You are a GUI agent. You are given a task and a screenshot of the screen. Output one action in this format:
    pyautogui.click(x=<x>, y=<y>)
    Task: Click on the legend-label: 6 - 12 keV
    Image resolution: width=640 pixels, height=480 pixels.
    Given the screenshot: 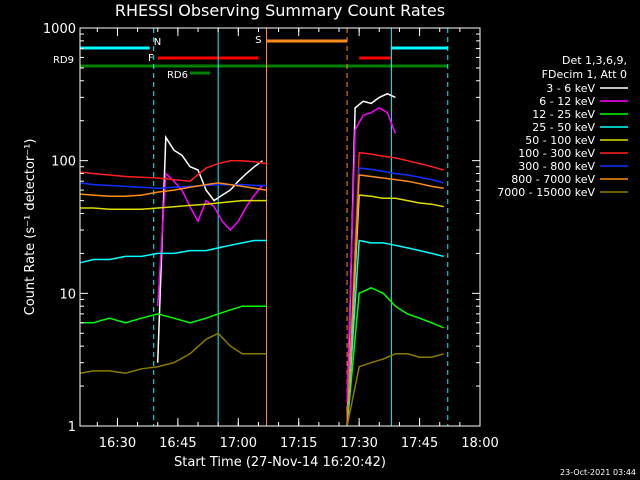 What is the action you would take?
    pyautogui.click(x=567, y=101)
    